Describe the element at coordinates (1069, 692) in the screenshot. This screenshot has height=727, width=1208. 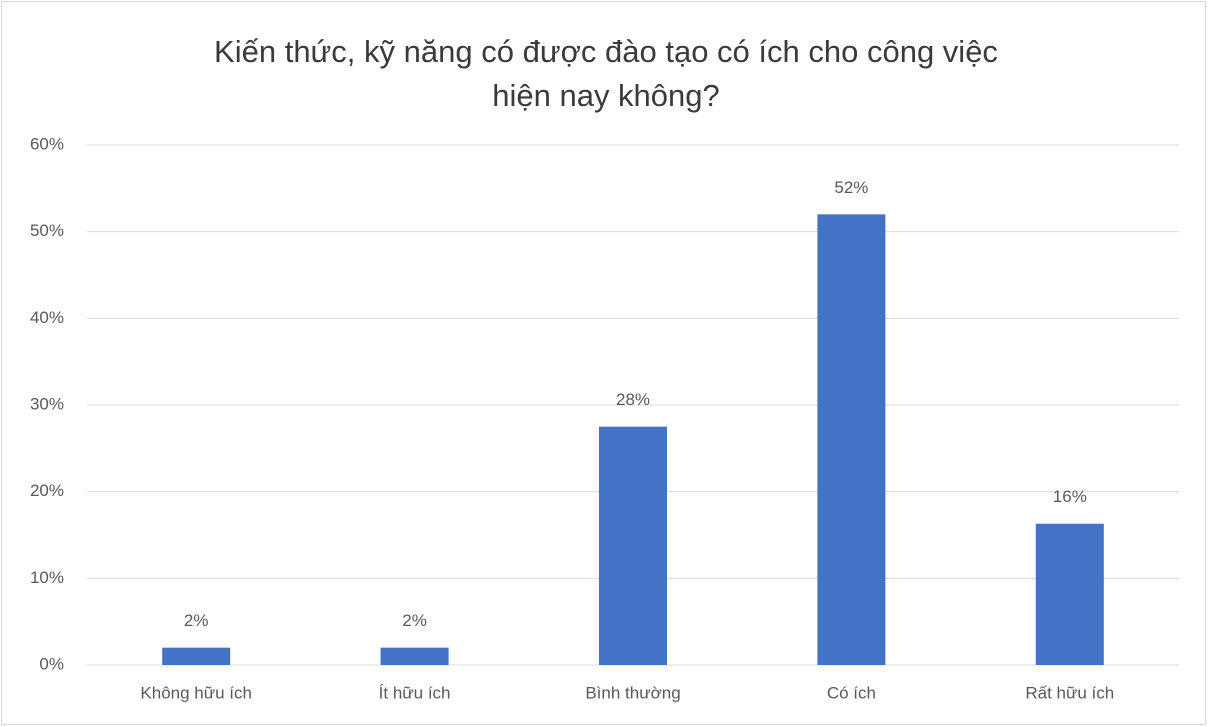
I see `x-tick-label: Rất hữu ích` at that location.